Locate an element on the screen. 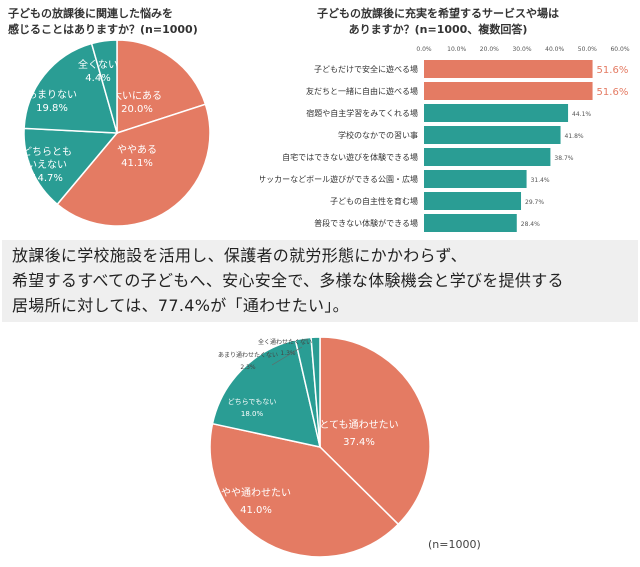 The height and width of the screenshot is (567, 640). pie1-title-line2: 感じることはありますか？(n=1000) is located at coordinates (103, 29).